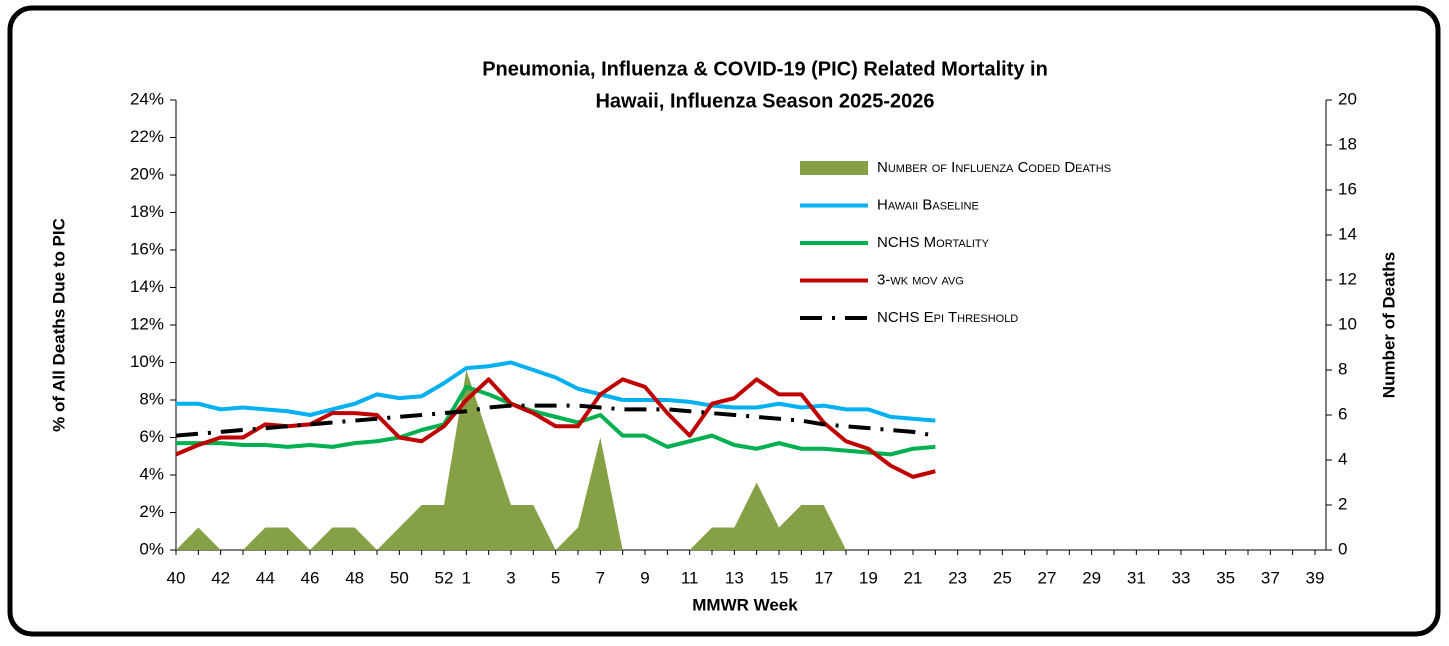 This screenshot has height=646, width=1449. What do you see at coordinates (176, 577) in the screenshot?
I see `x-tick-label: 40` at bounding box center [176, 577].